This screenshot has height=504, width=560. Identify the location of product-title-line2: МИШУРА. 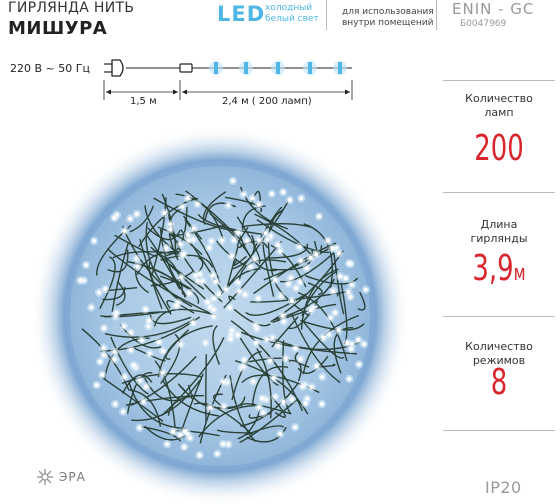
(58, 28).